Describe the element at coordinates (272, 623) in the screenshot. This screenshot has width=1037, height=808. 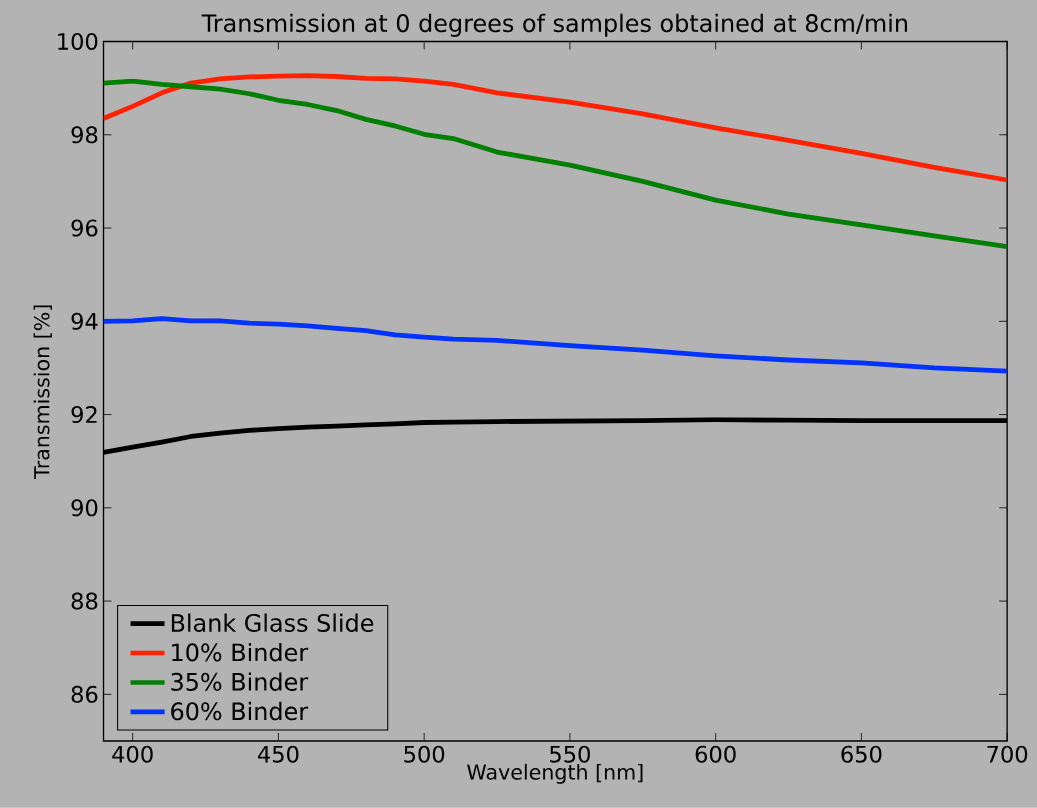
I see `legend-label: Blank Glass Slide` at that location.